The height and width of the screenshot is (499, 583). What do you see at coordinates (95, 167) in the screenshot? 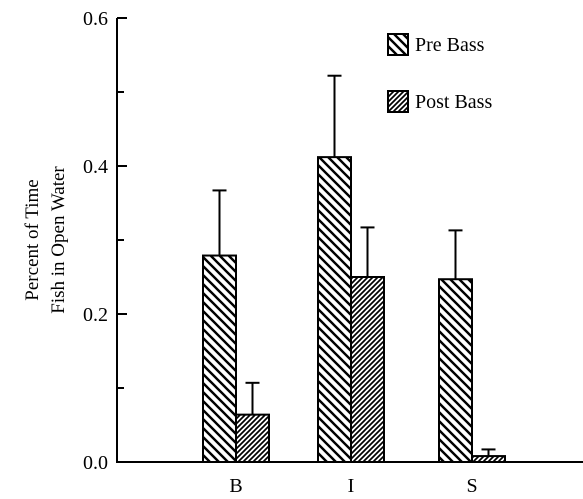
I see `y-tick-label: 0.4` at bounding box center [95, 167].